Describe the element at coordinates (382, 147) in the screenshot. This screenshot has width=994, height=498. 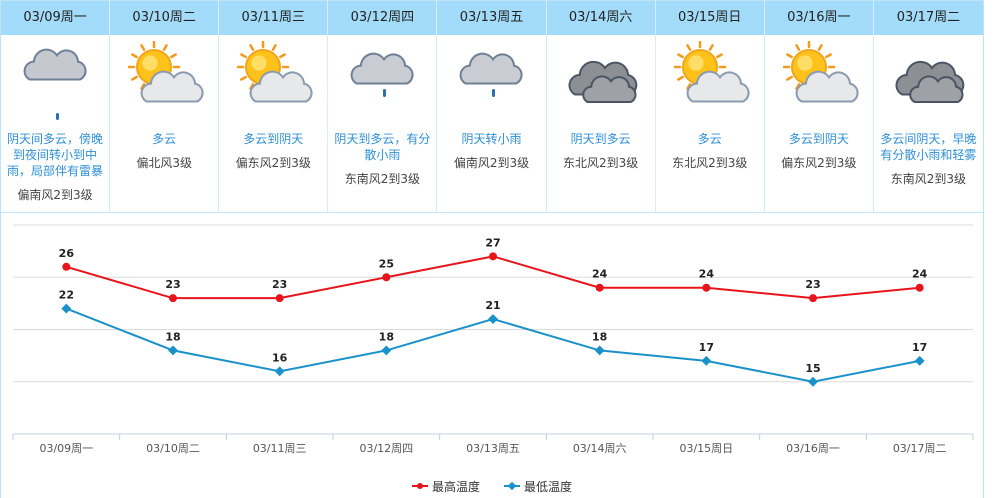
I see `forecast-day-description: 阴天到多云，有分散小雨` at that location.